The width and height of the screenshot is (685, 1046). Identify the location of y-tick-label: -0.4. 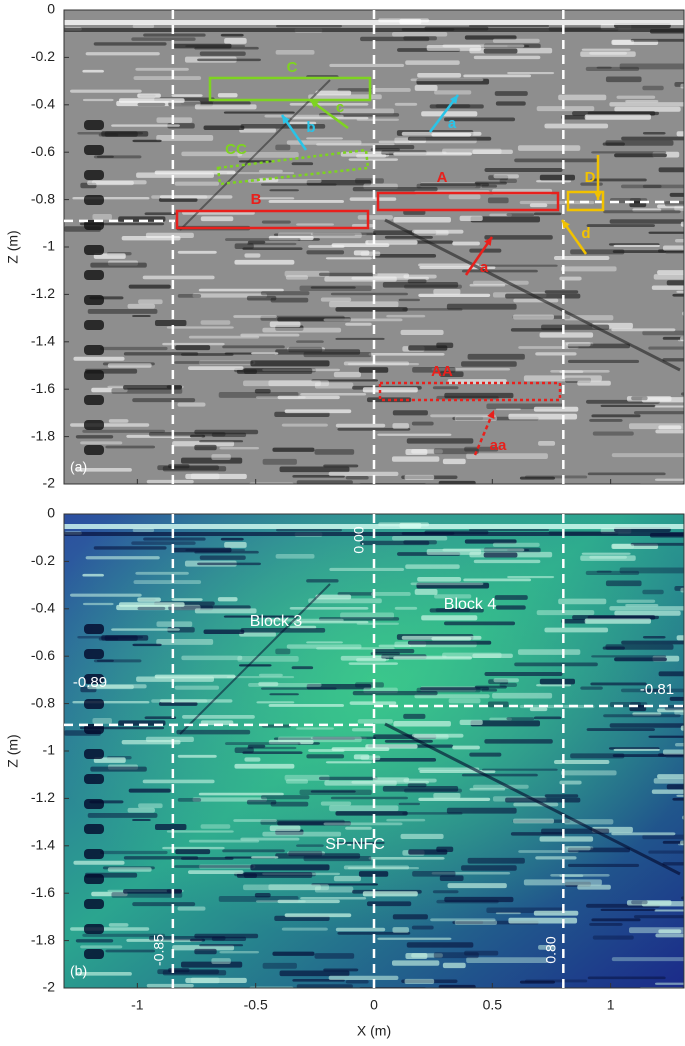
(43, 608).